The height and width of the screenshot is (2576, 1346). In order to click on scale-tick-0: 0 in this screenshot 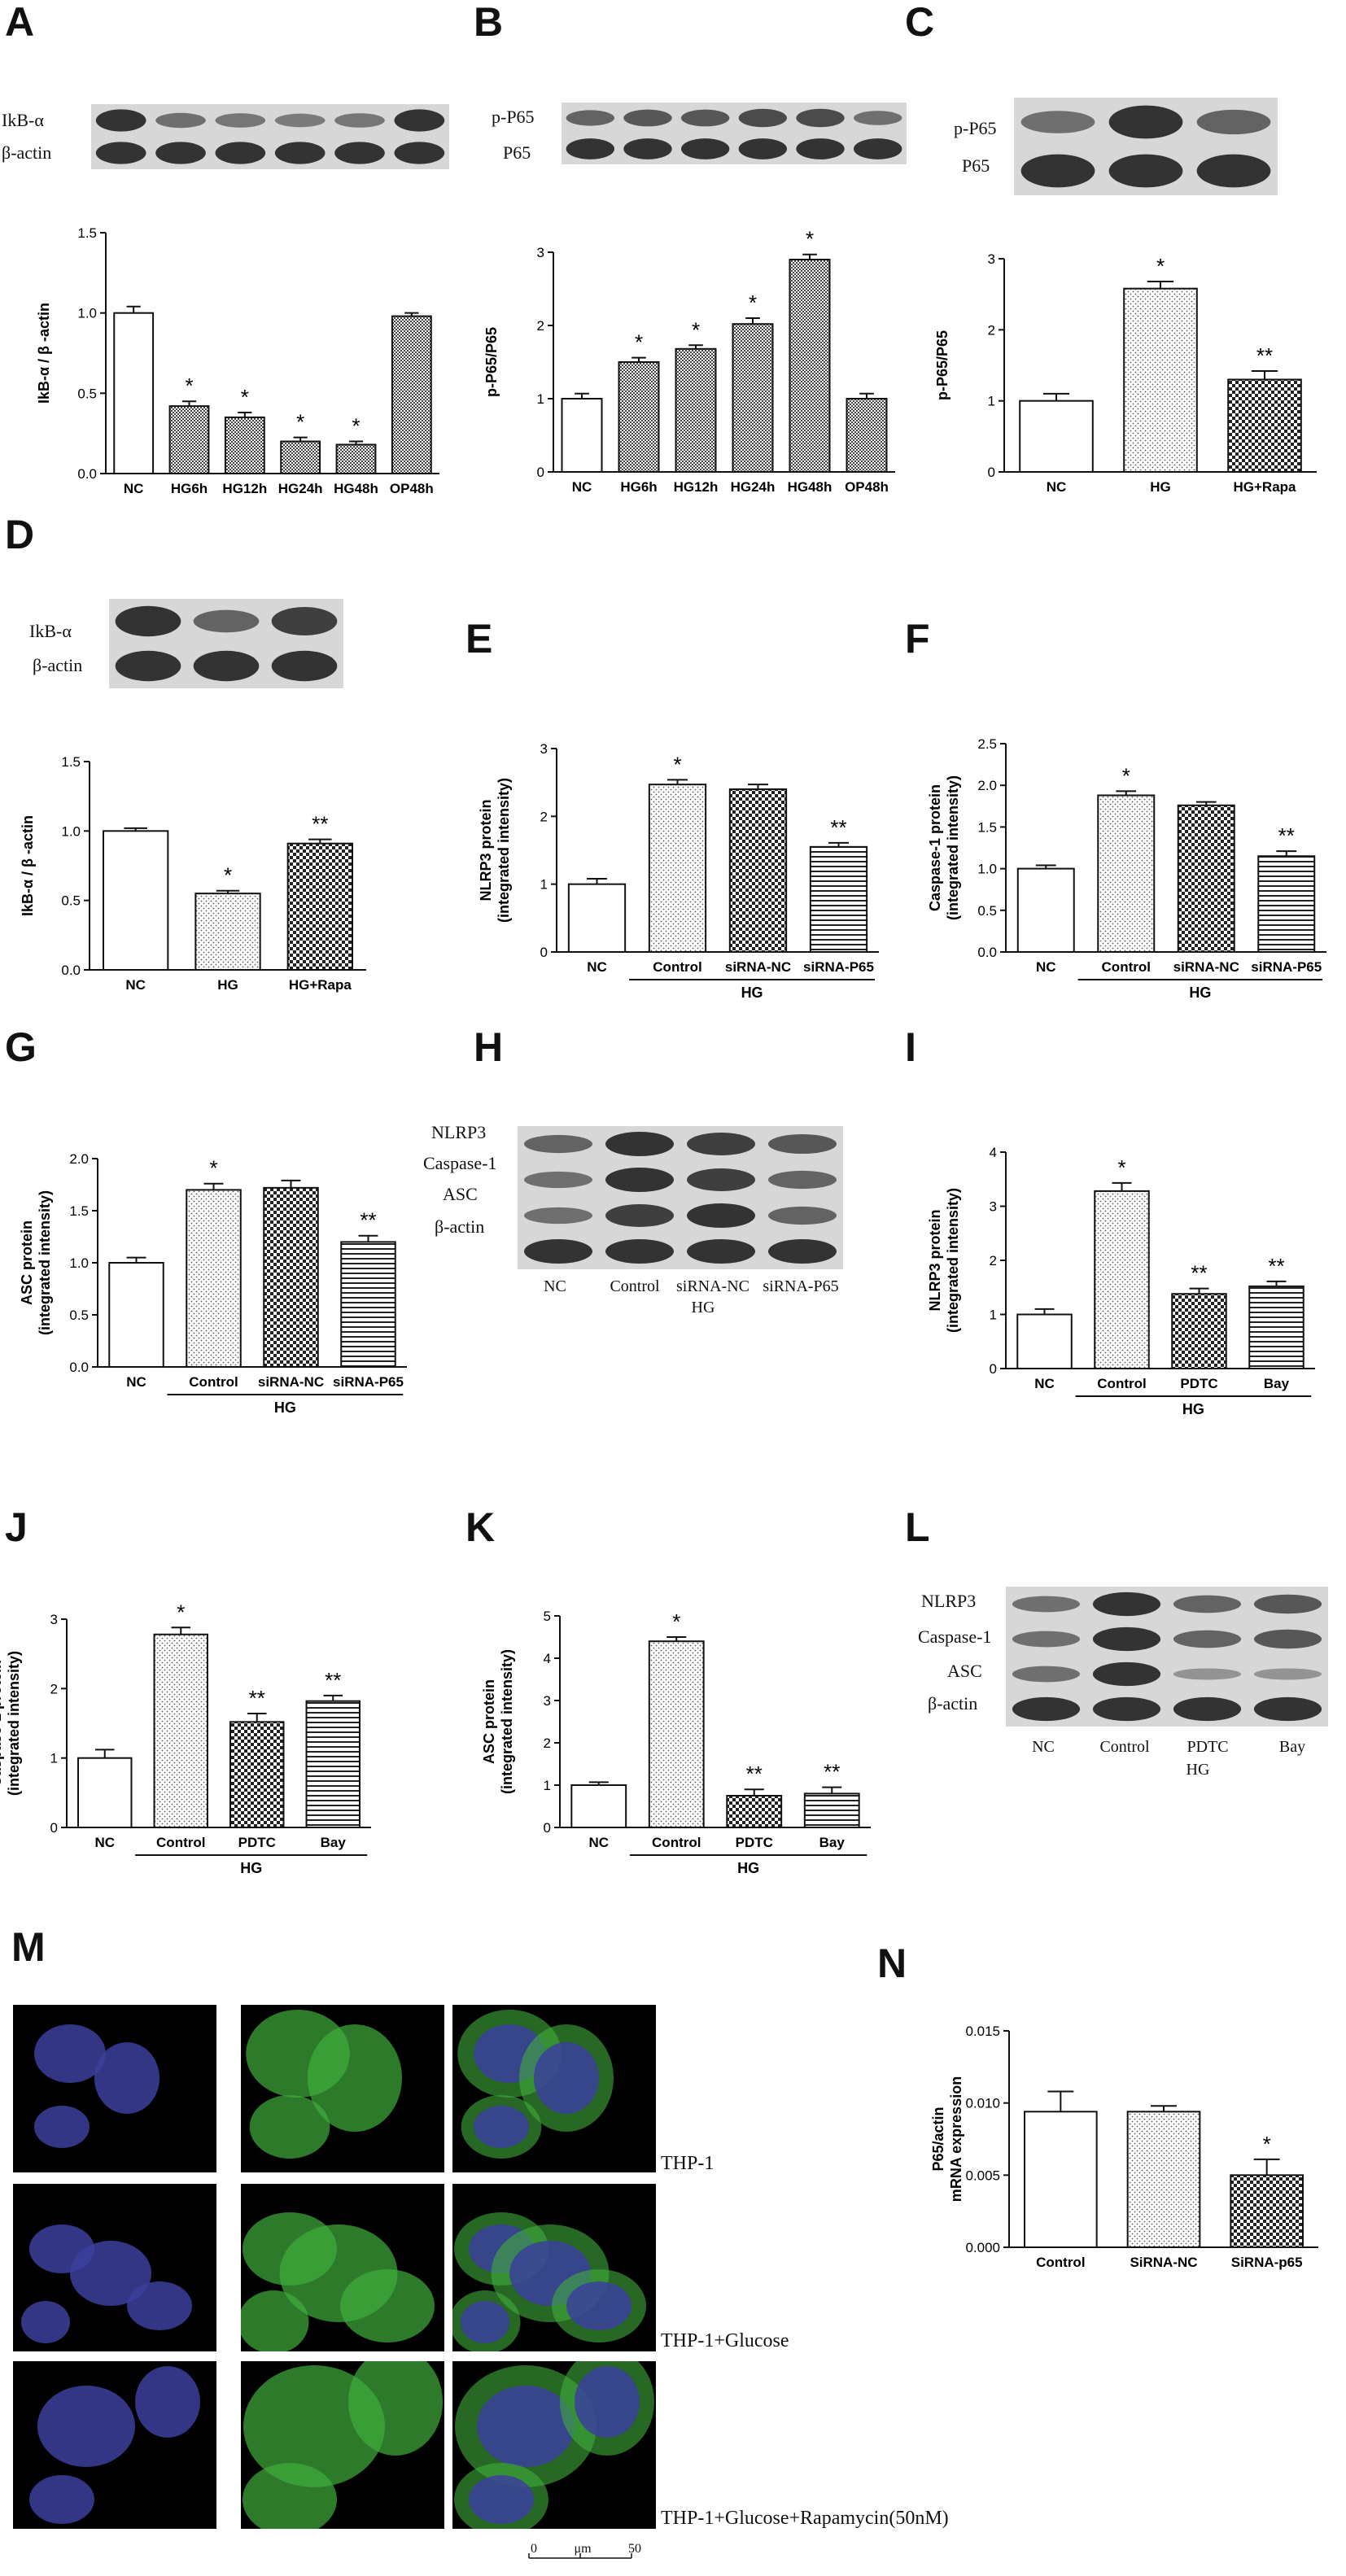, I will do `click(534, 2549)`.